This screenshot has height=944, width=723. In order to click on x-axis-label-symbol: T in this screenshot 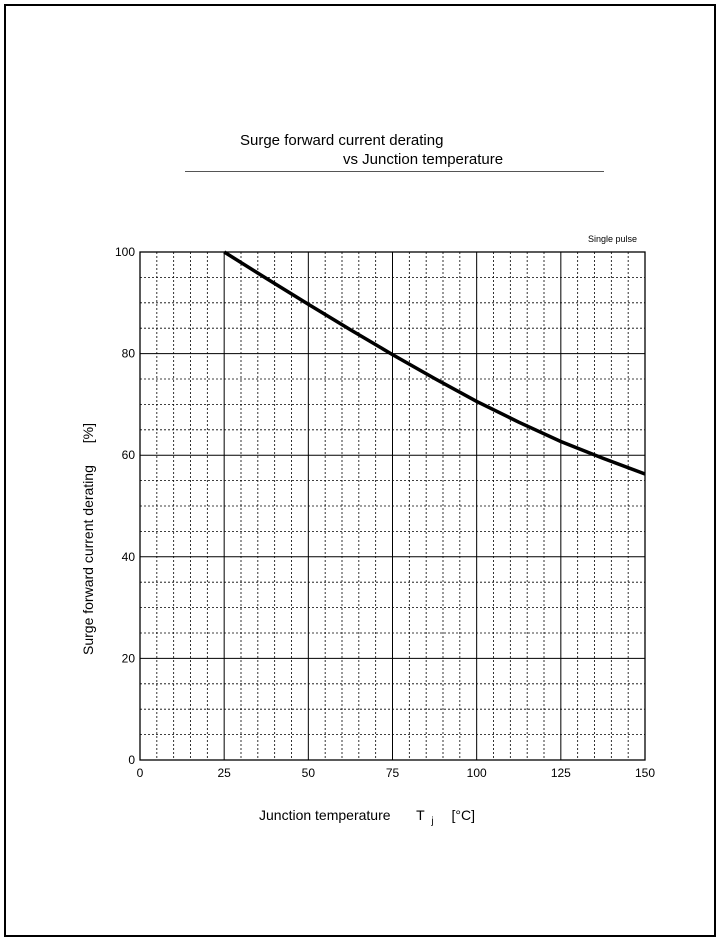, I will do `click(420, 815)`.